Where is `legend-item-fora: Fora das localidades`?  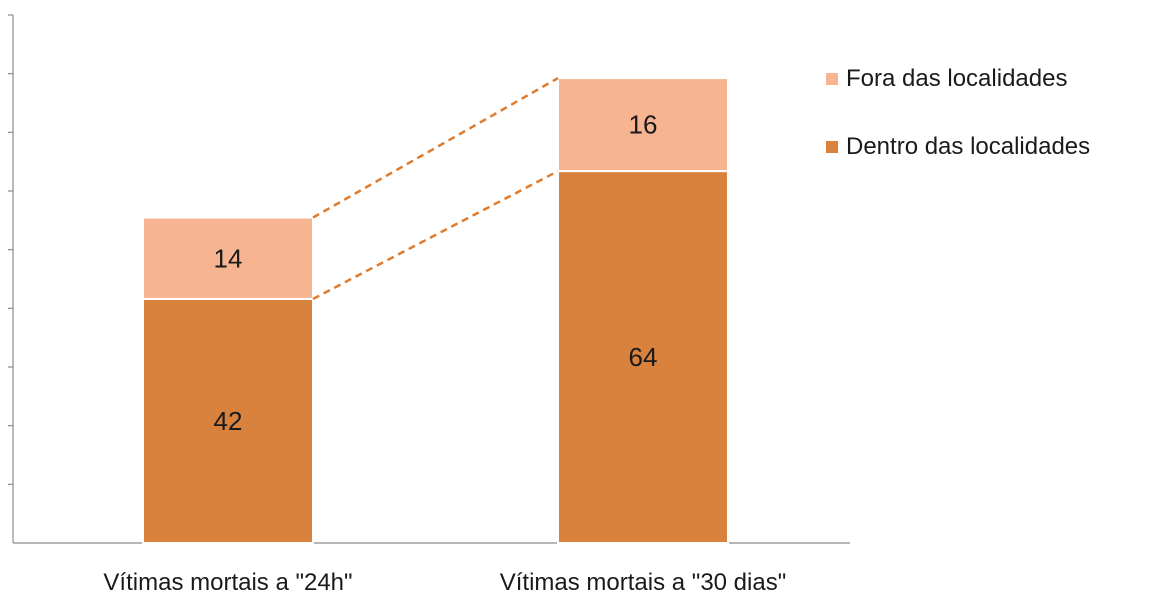 legend-item-fora: Fora das localidades is located at coordinates (958, 79).